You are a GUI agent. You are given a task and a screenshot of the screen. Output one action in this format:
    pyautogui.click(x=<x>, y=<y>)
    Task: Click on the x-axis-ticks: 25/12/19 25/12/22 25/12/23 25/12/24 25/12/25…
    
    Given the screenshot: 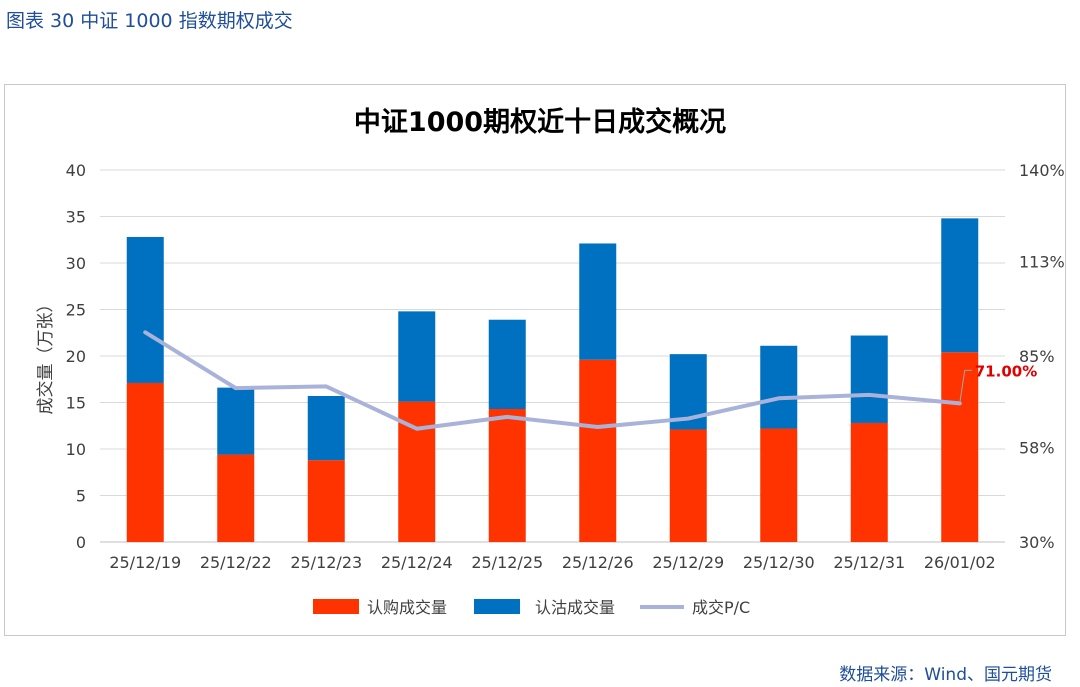 What is the action you would take?
    pyautogui.click(x=552, y=562)
    